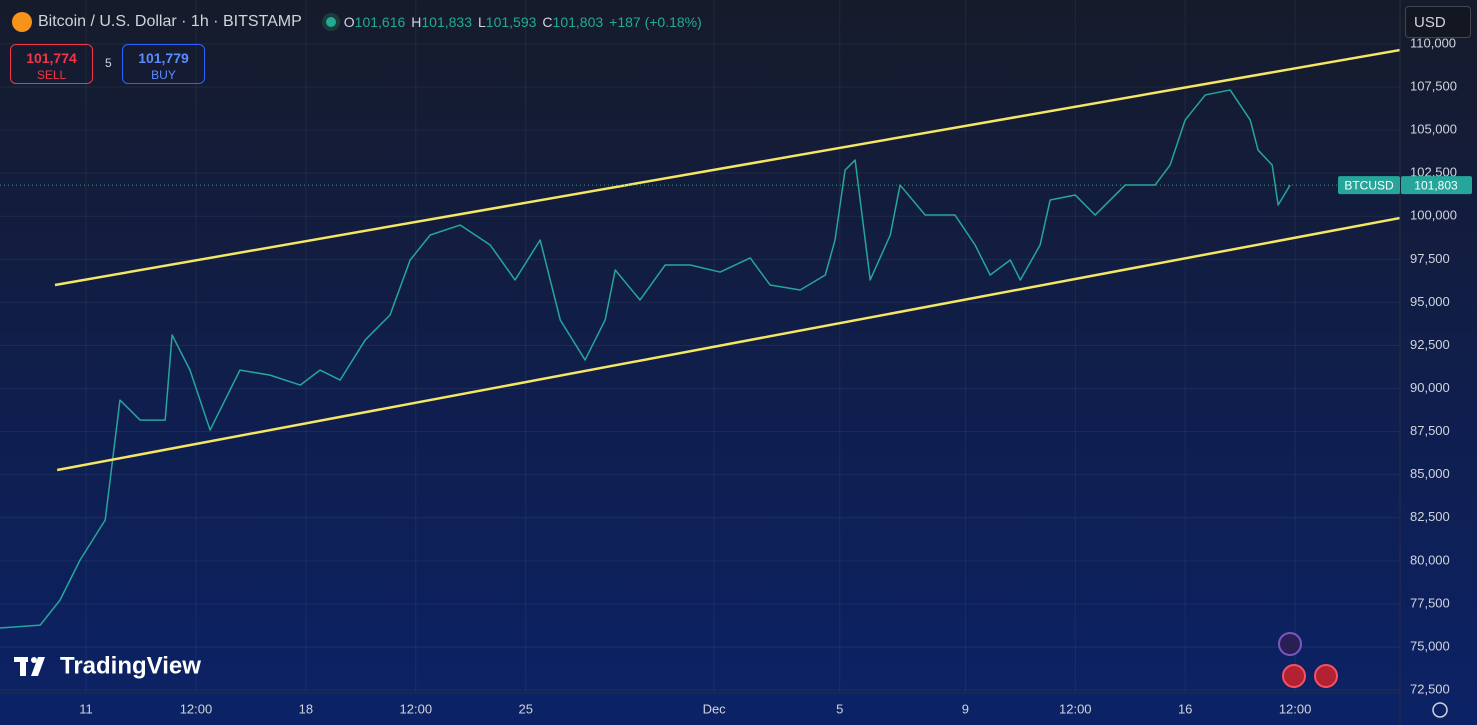 The width and height of the screenshot is (1477, 725). I want to click on sell-button: 101,774 SELL, so click(51, 64).